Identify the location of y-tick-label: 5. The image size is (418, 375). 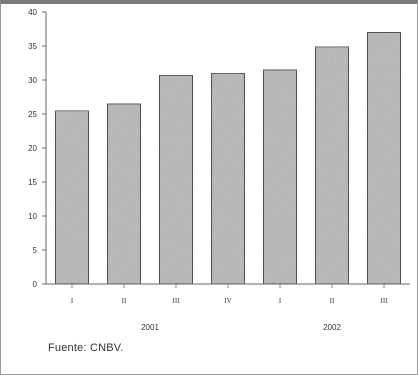
(35, 250).